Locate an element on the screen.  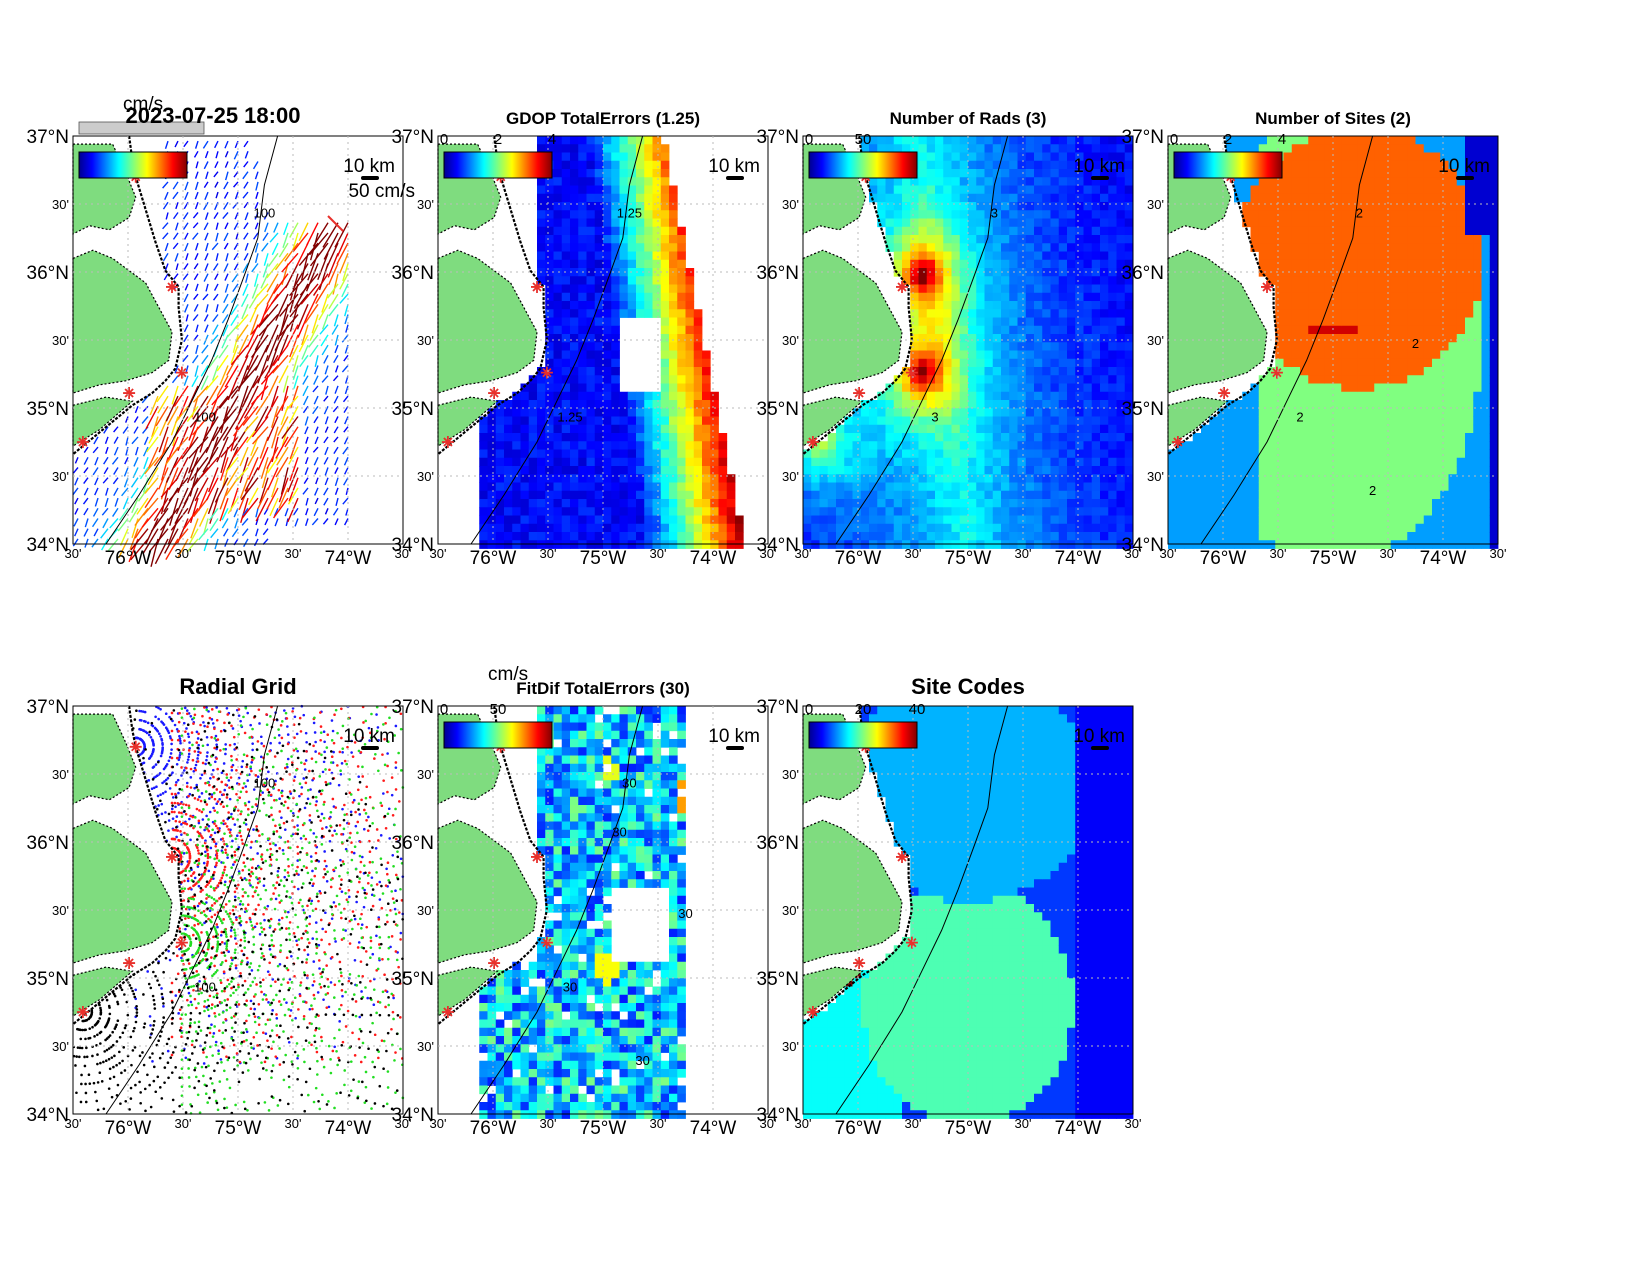
lat-tick-label: 30' is located at coordinates (425, 476).